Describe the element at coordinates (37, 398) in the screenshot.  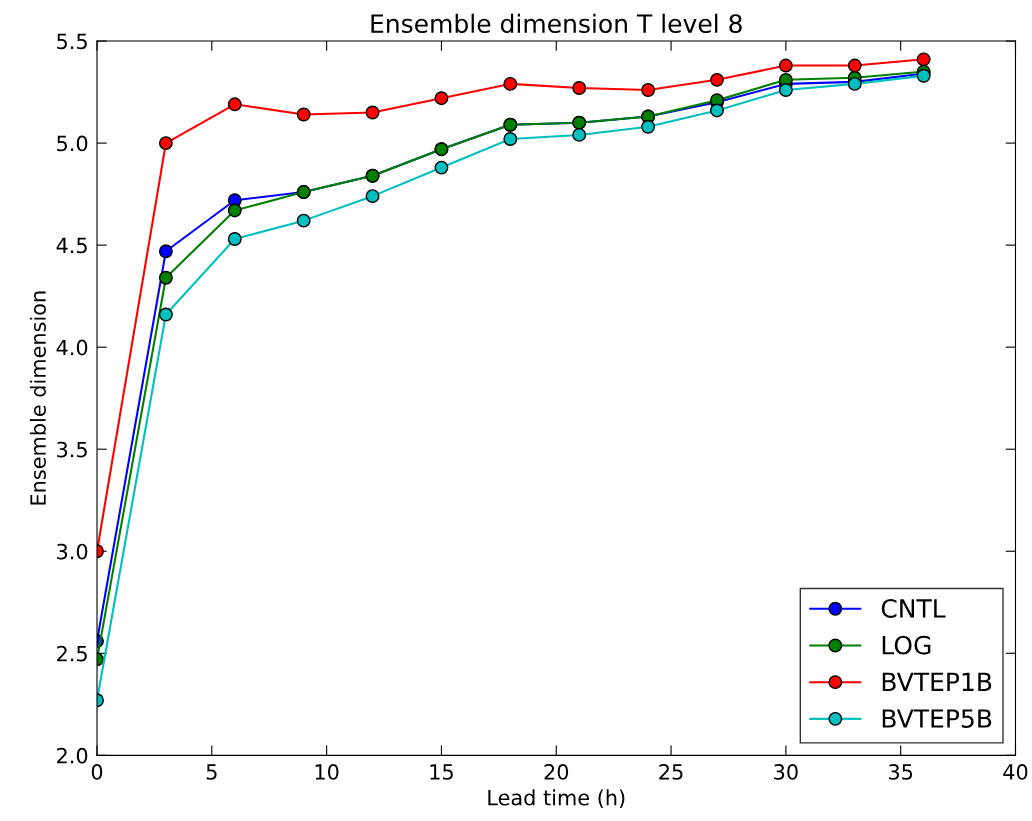
I see `y-axis-title: Ensemble dimension` at that location.